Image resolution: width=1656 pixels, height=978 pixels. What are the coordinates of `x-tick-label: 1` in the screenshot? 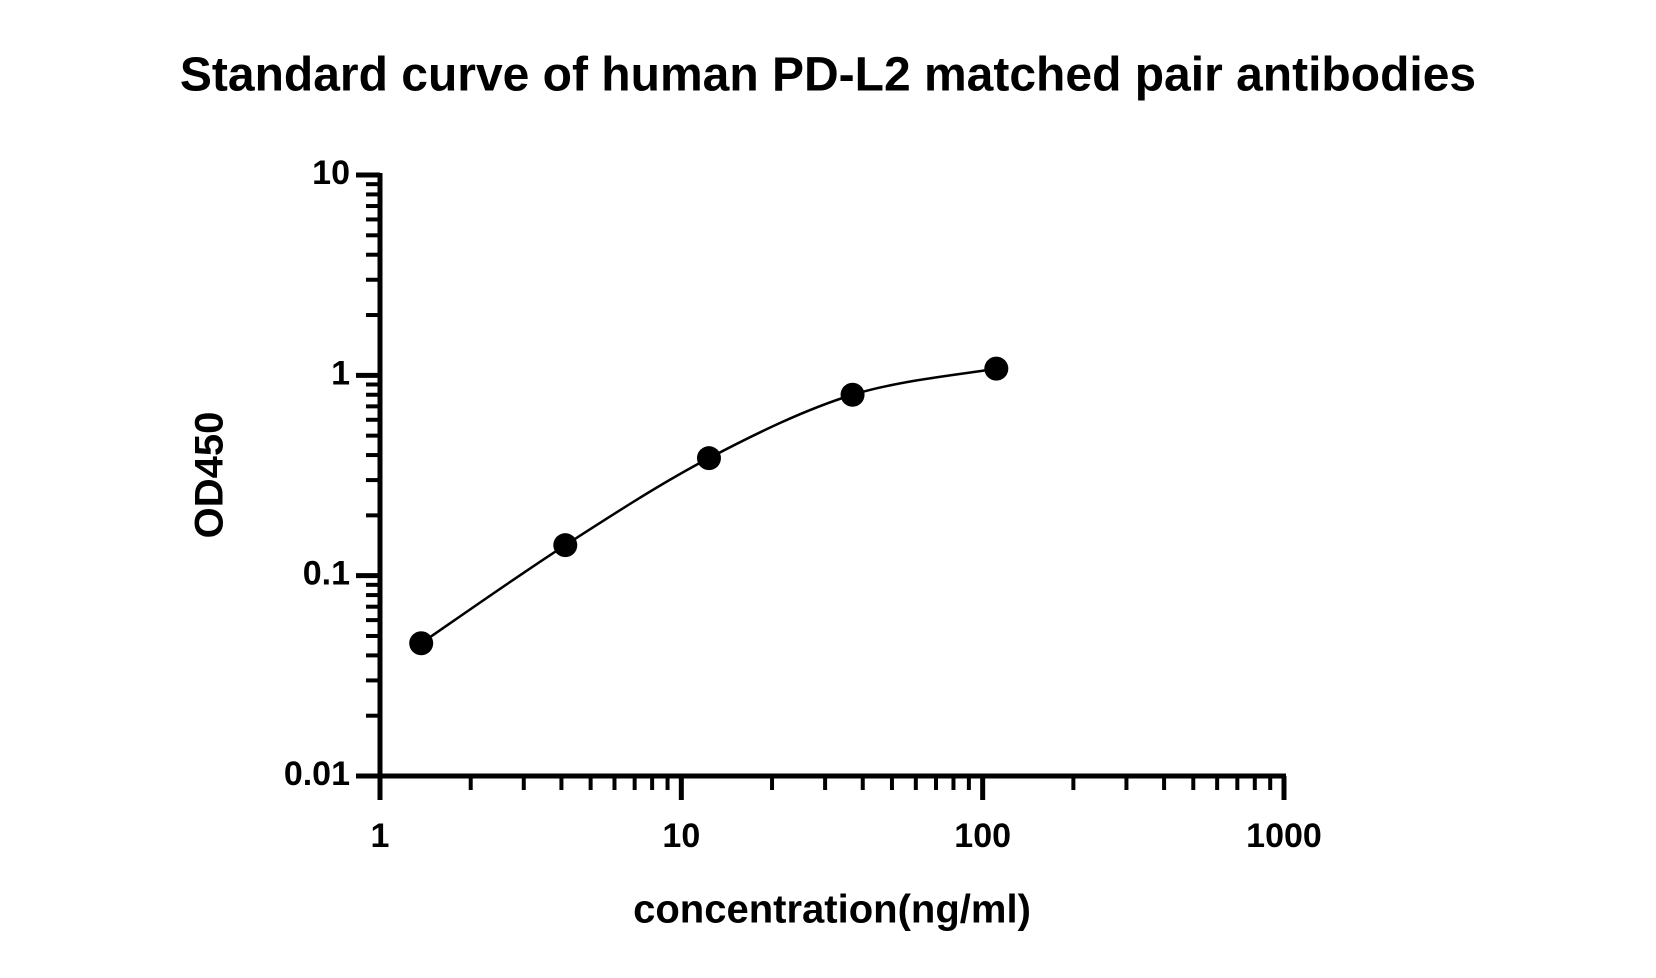 It's located at (380, 836).